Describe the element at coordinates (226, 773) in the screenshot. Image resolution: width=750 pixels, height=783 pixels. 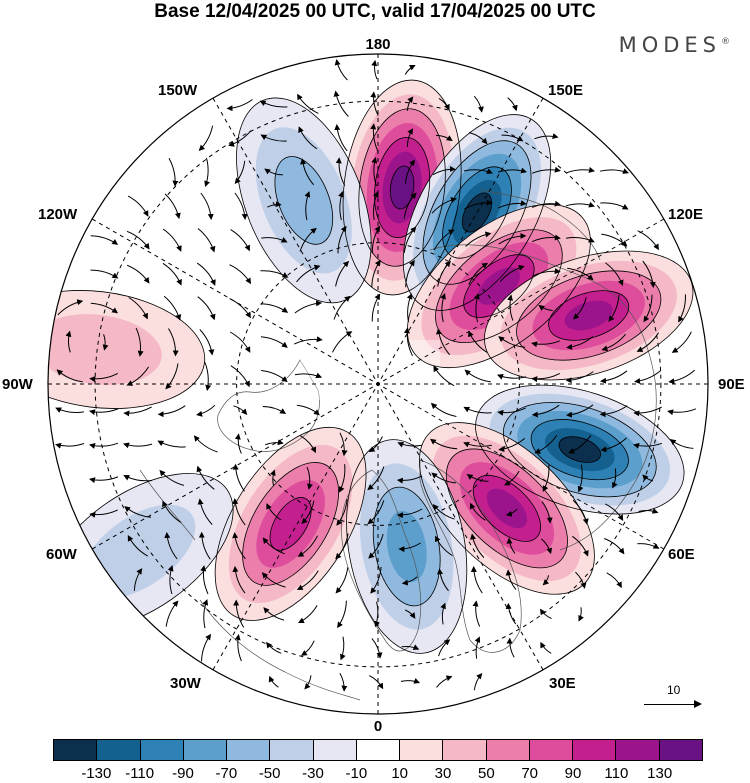
I see `colorbar-tick-label: -70` at that location.